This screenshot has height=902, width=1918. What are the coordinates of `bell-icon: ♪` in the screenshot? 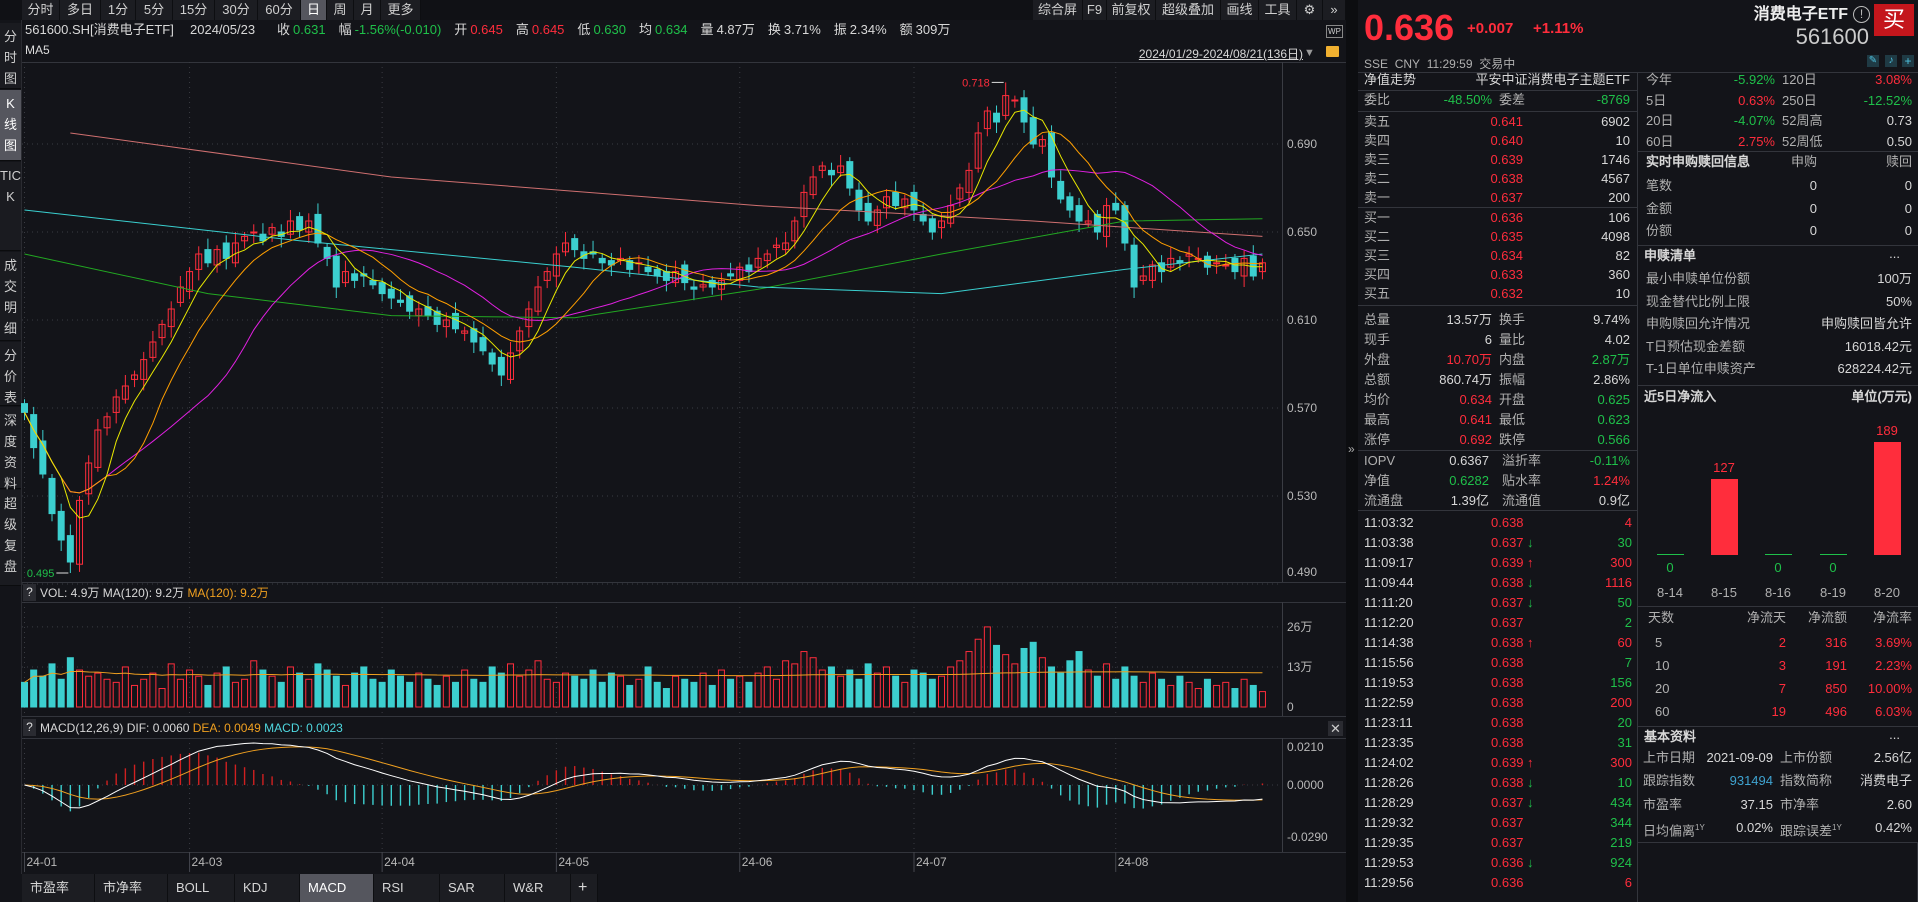 It's located at (1891, 61).